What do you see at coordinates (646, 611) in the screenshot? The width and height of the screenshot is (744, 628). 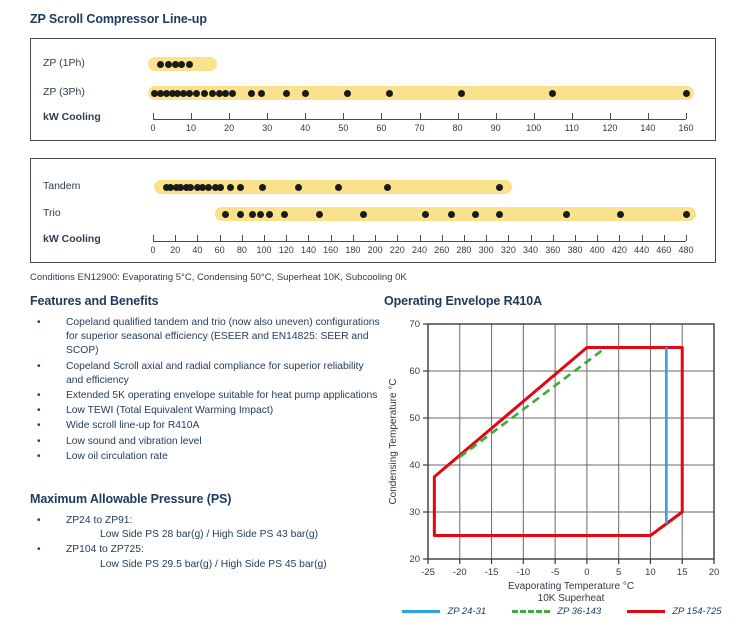 I see `legend-line-swatch` at bounding box center [646, 611].